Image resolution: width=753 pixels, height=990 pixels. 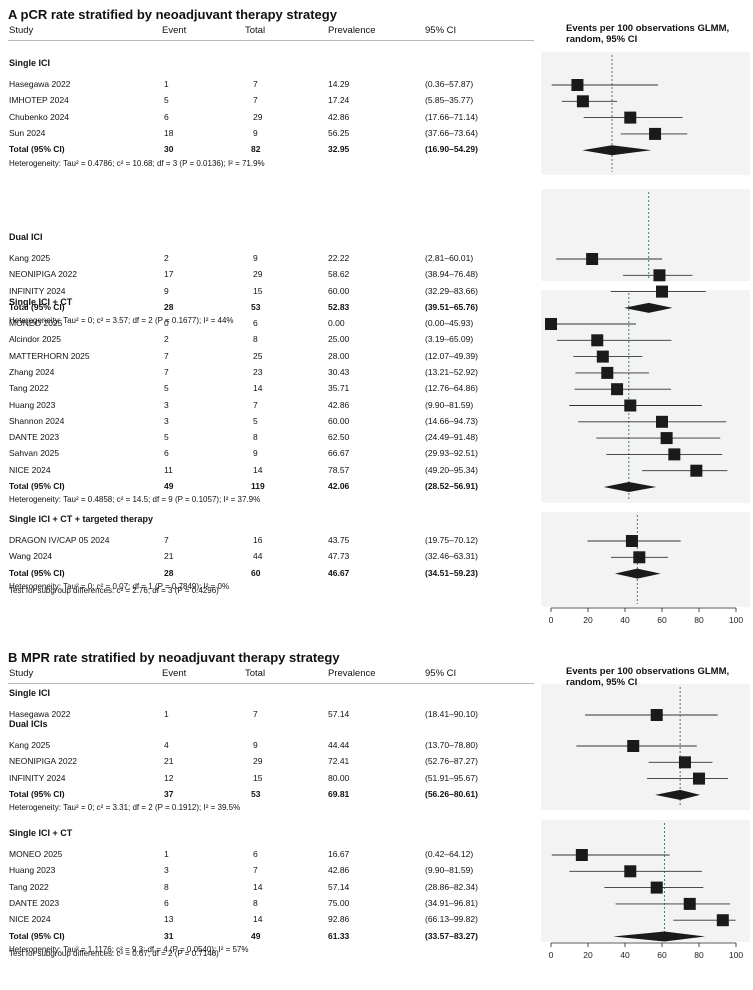 What do you see at coordinates (169, 572) in the screenshot?
I see `total-event: 28` at bounding box center [169, 572].